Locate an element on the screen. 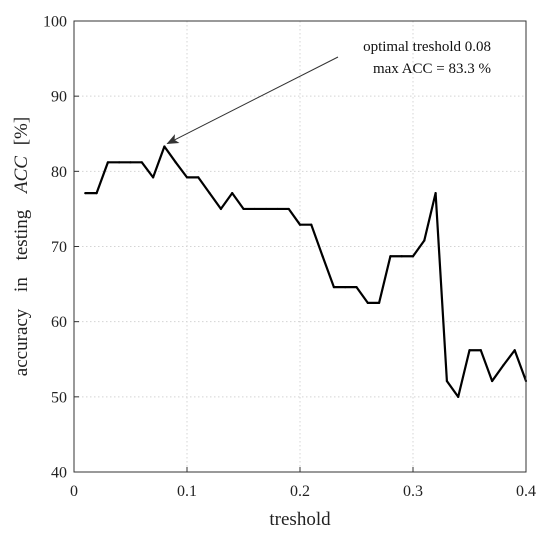  y-axis-label-unit: [%] is located at coordinates (21, 131).